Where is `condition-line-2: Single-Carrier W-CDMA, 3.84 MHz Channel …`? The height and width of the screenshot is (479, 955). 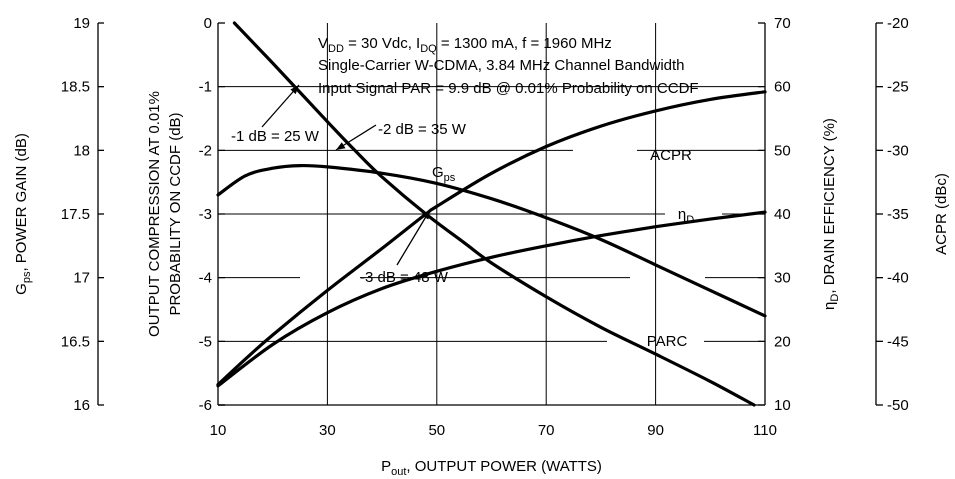
condition-line-2: Single-Carrier W-CDMA, 3.84 MHz Channel … is located at coordinates (501, 65).